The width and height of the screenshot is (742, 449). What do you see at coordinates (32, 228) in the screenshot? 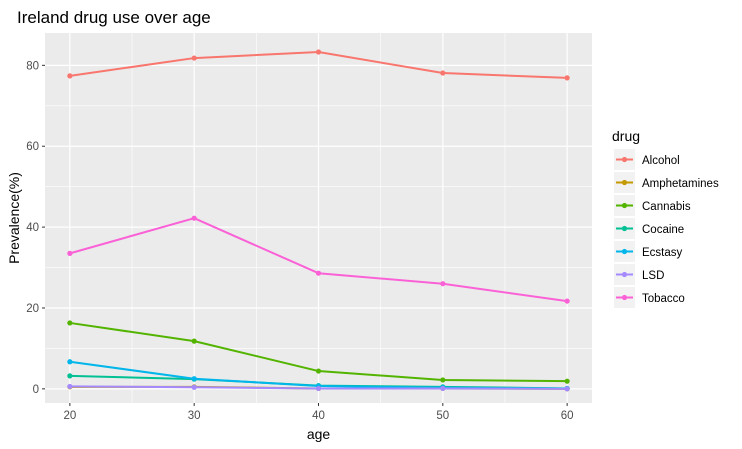
I see `y-tick-label: 40` at bounding box center [32, 228].